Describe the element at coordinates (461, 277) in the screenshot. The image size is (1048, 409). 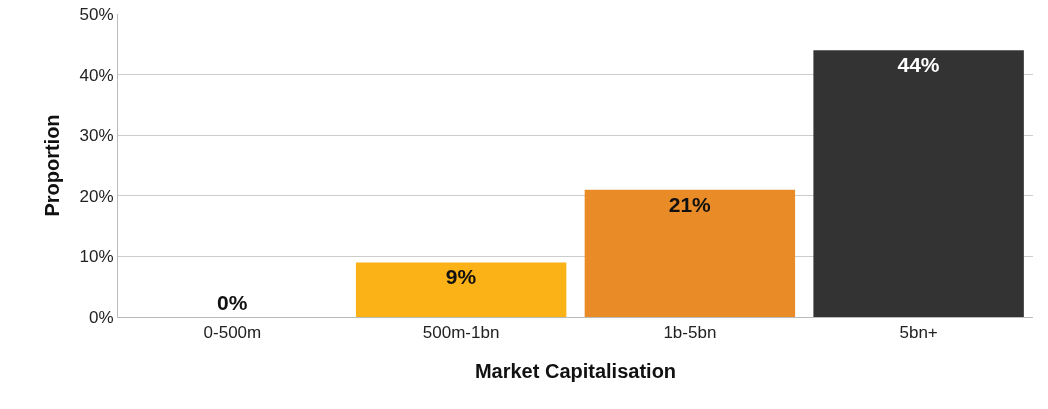
I see `data-label: 9%` at that location.